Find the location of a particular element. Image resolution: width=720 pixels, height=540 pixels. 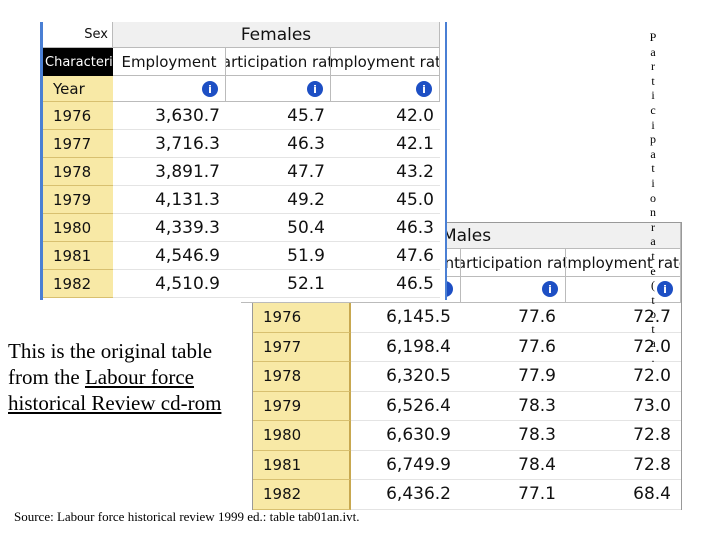

value-cell: 6,145.5 is located at coordinates (406, 318).